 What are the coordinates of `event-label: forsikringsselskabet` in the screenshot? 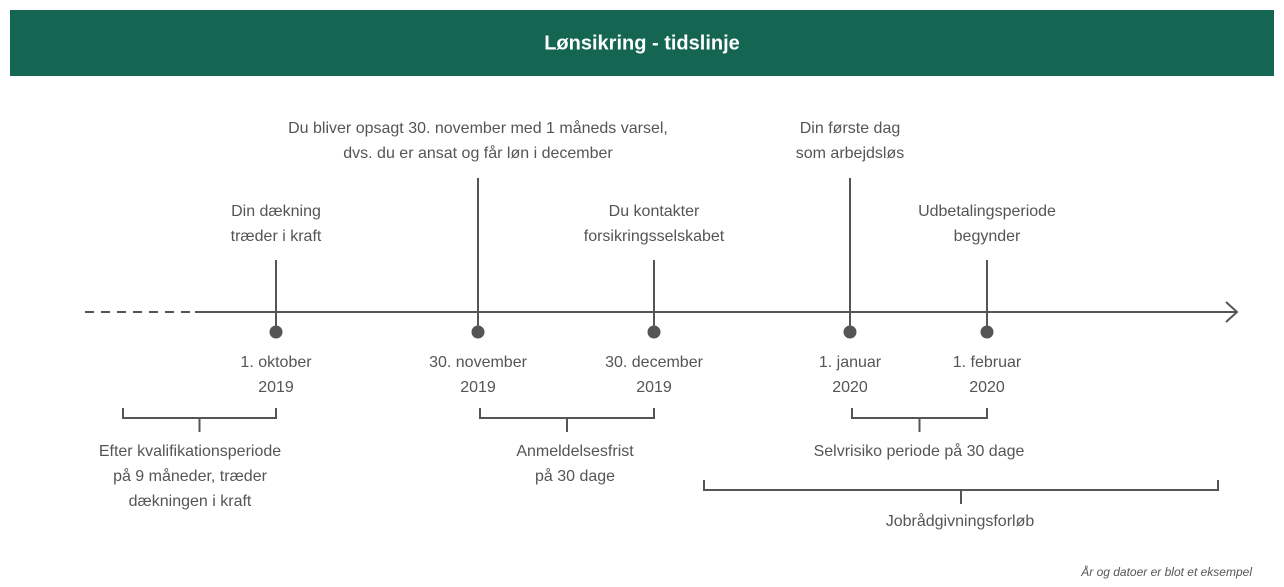 It's located at (654, 236).